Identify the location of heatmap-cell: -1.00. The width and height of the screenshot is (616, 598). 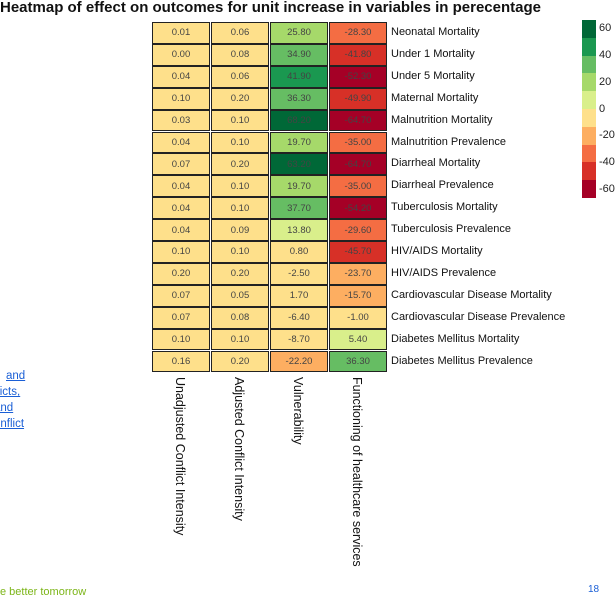
(358, 317).